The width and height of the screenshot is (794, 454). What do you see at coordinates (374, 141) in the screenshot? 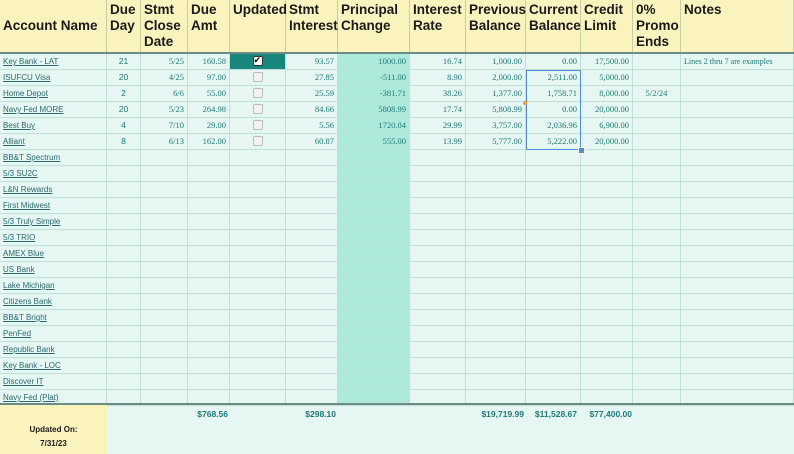
I see `principal-change-cell: 555.00` at bounding box center [374, 141].